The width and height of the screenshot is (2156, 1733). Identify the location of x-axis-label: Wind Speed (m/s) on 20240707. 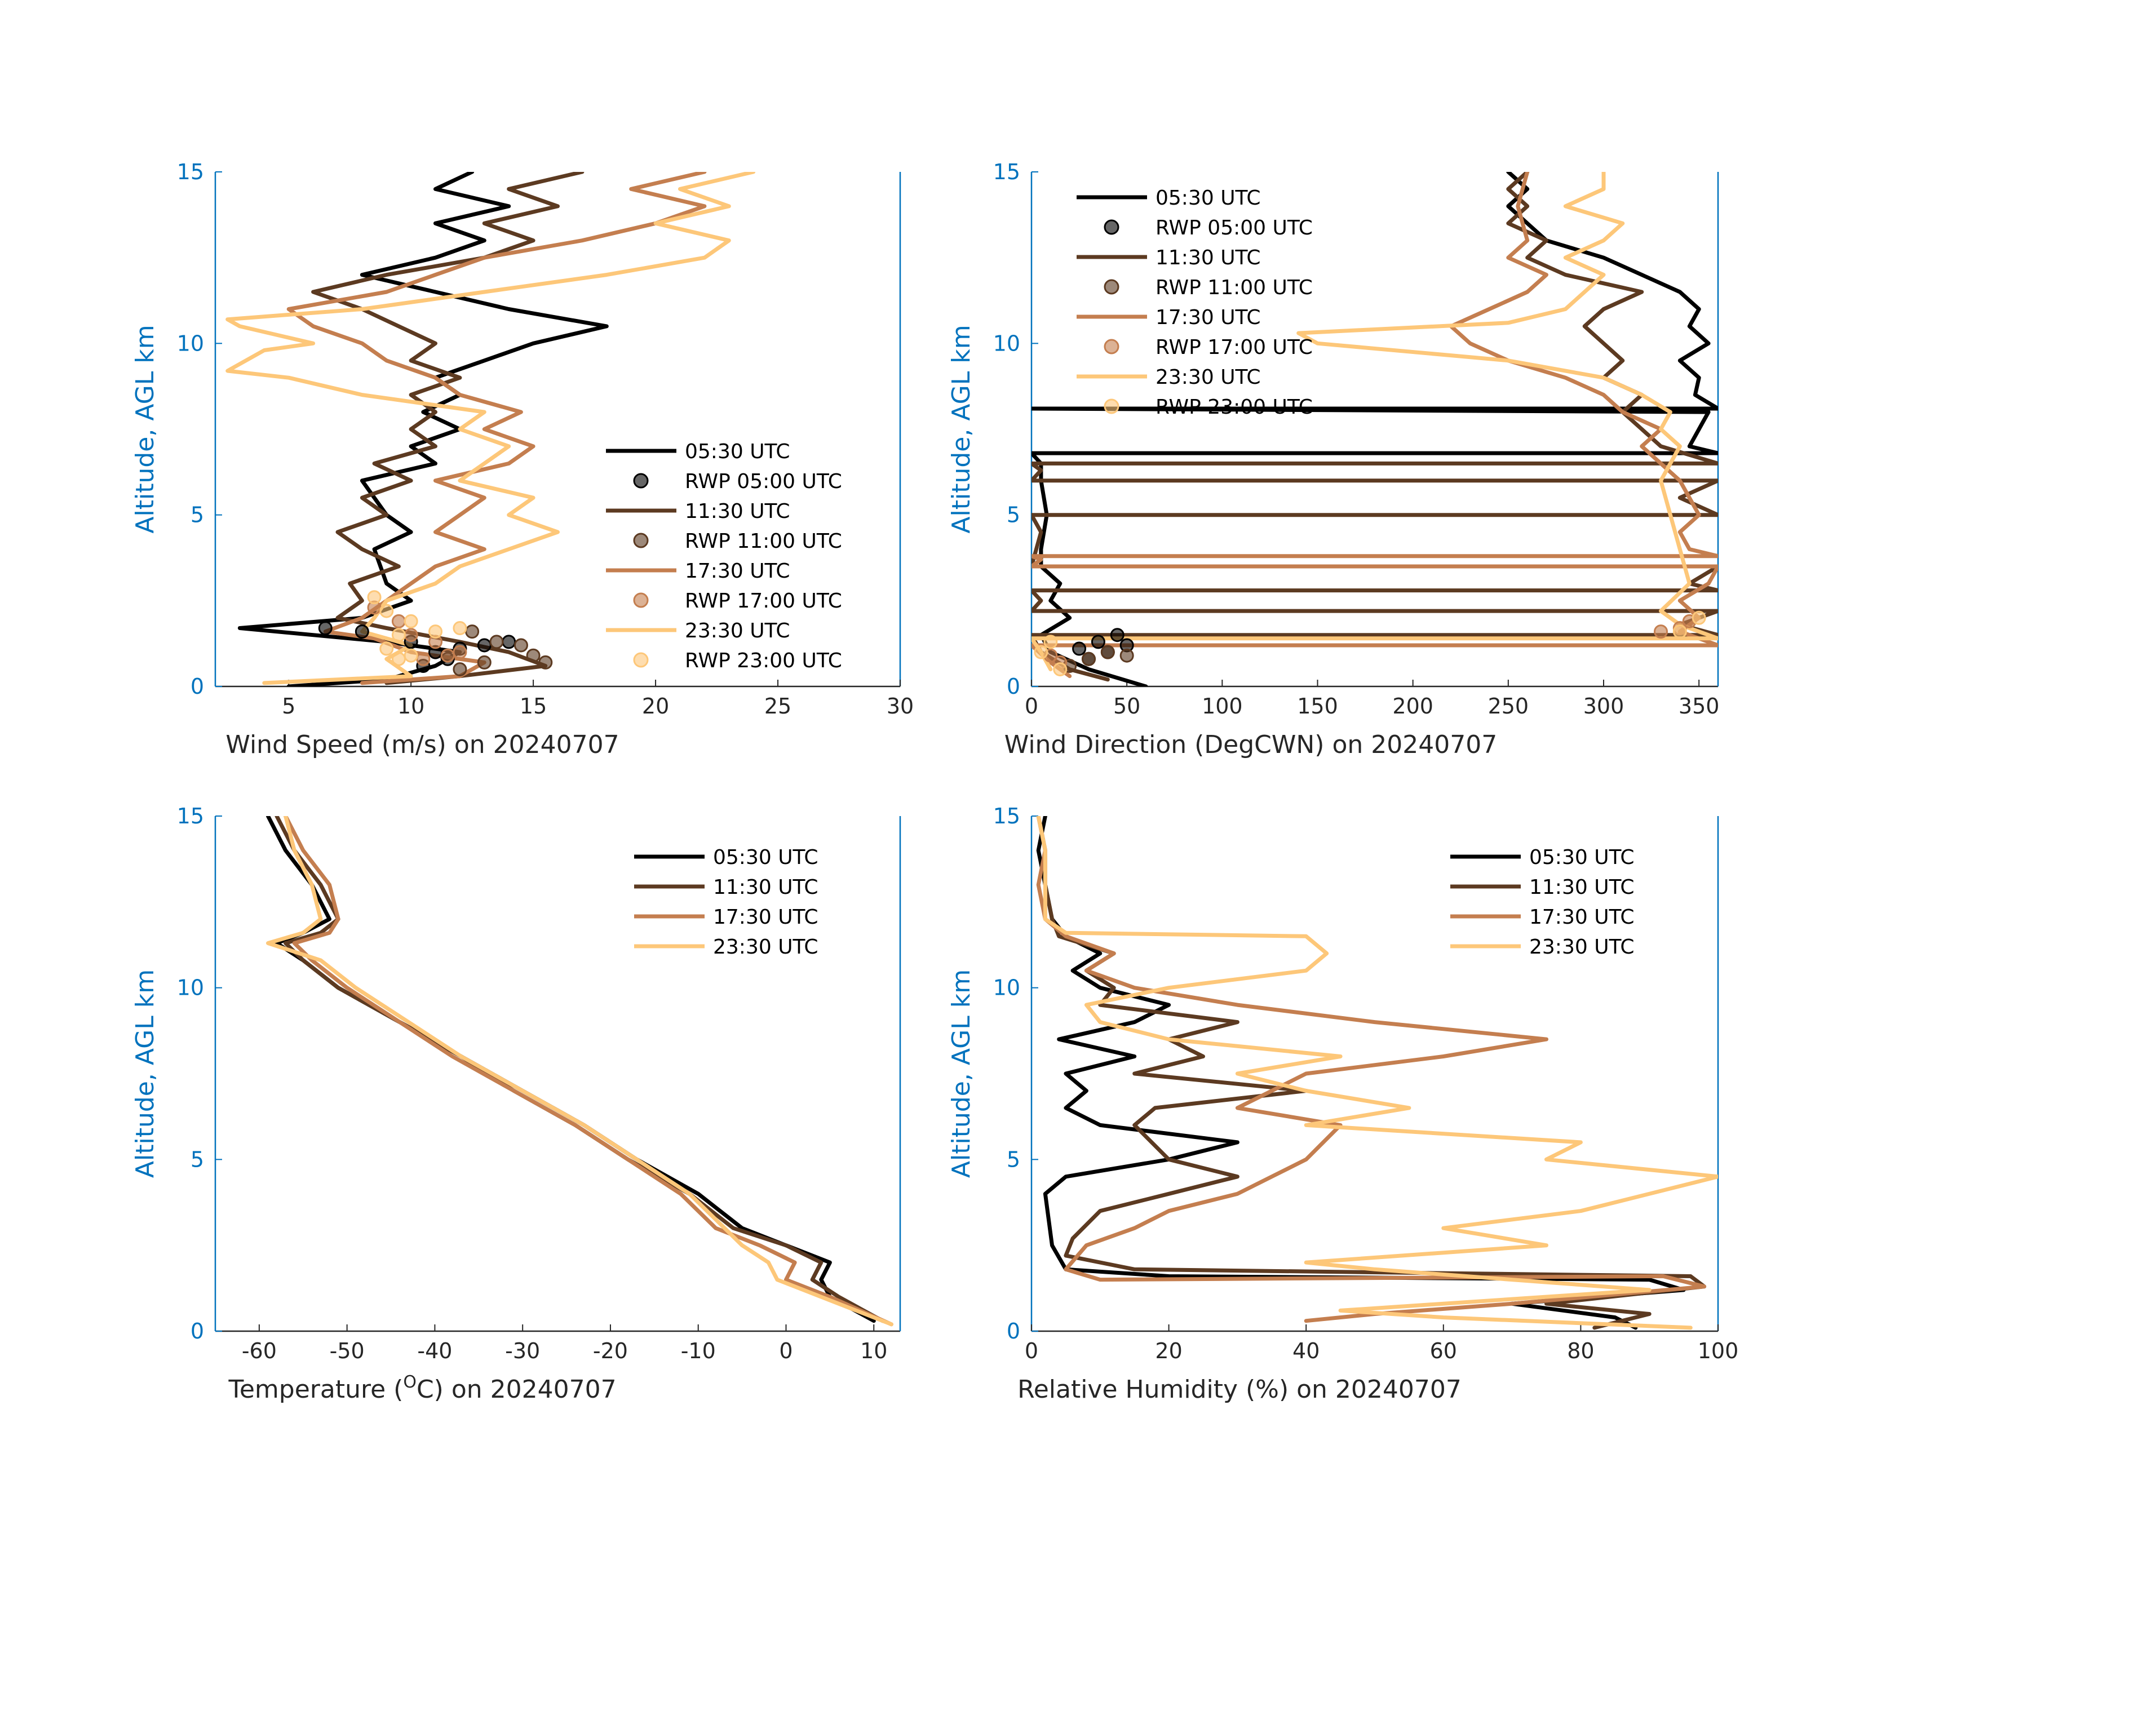
(422, 744).